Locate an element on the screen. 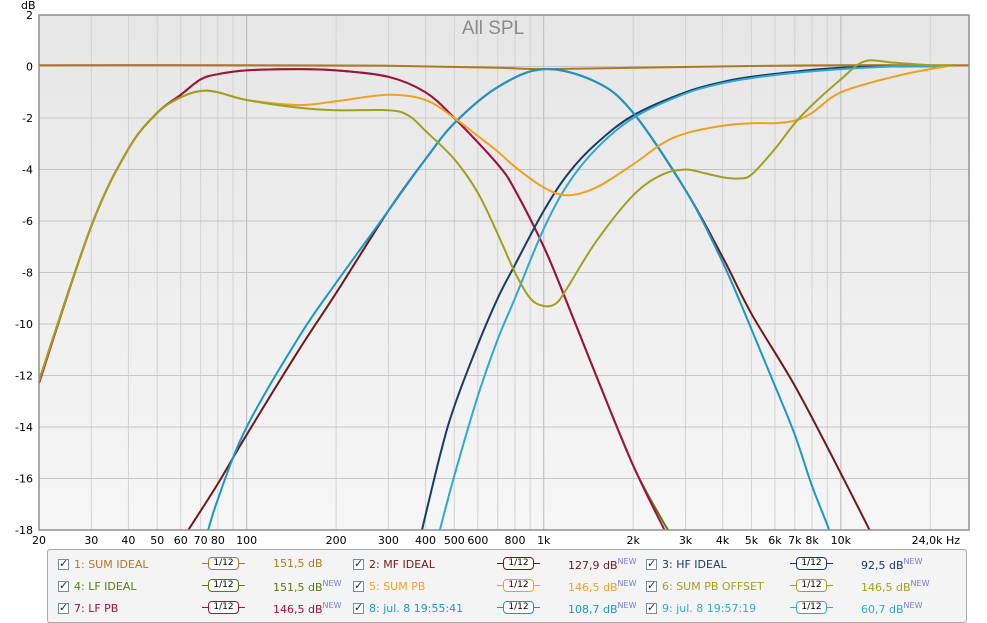  legend-item: 3: HF IDEAL is located at coordinates (686, 564).